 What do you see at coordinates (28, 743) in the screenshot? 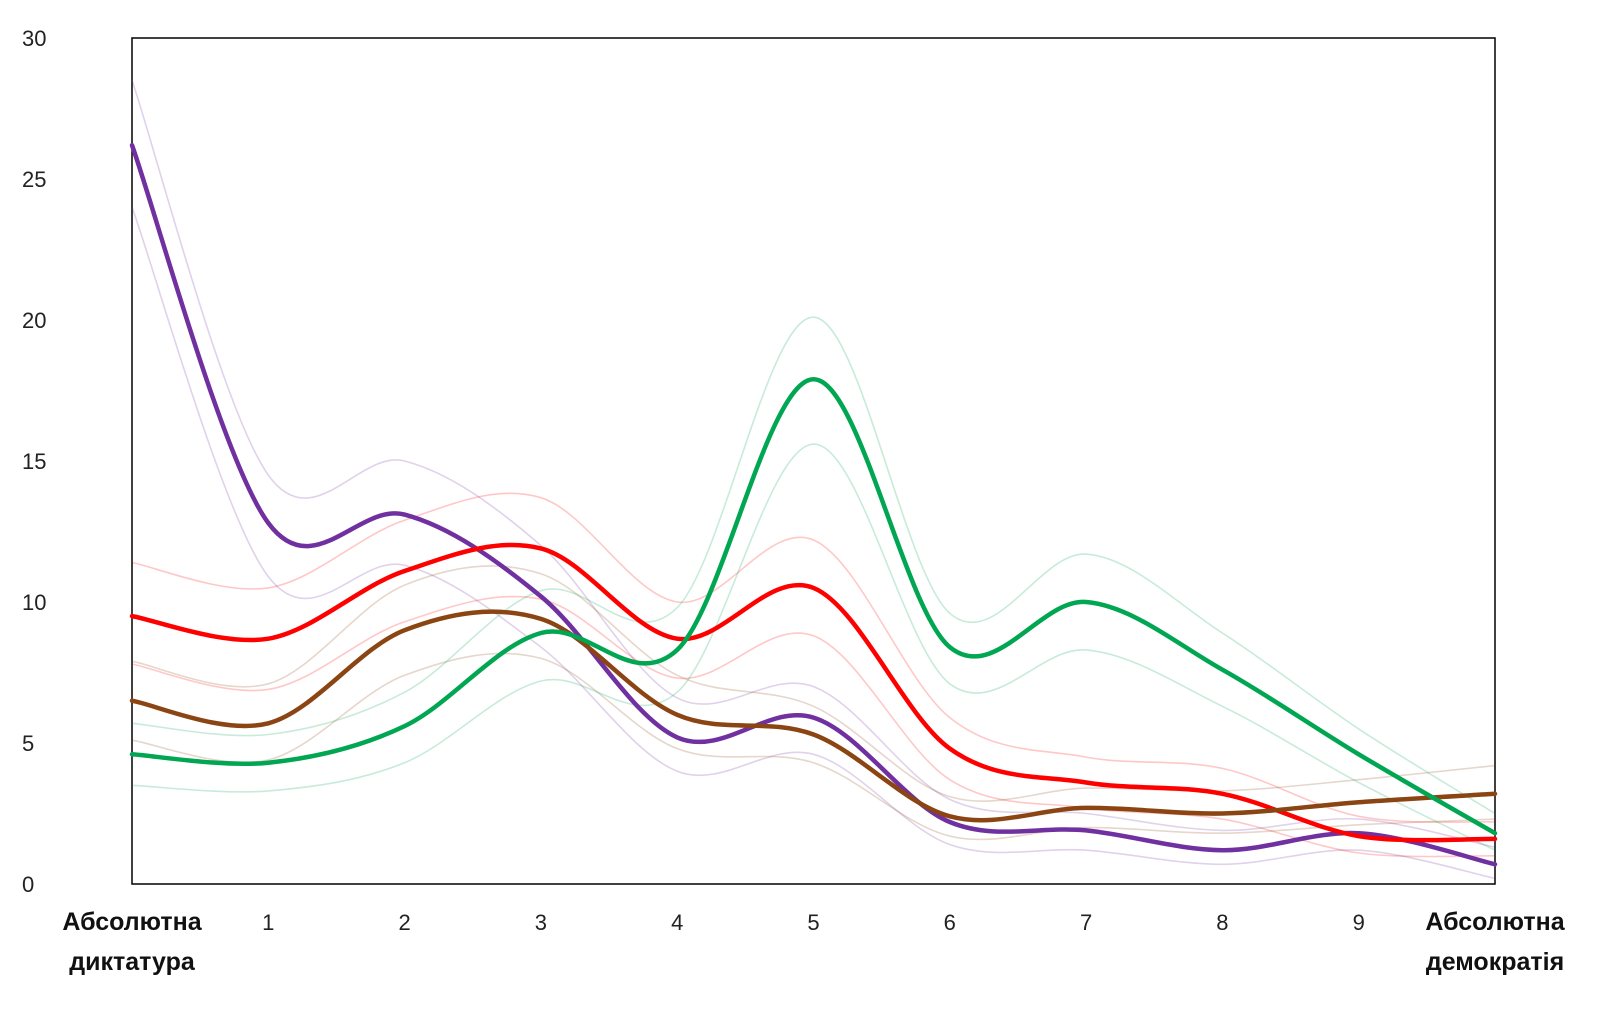
I see `y-tick-label: 5` at bounding box center [28, 743].